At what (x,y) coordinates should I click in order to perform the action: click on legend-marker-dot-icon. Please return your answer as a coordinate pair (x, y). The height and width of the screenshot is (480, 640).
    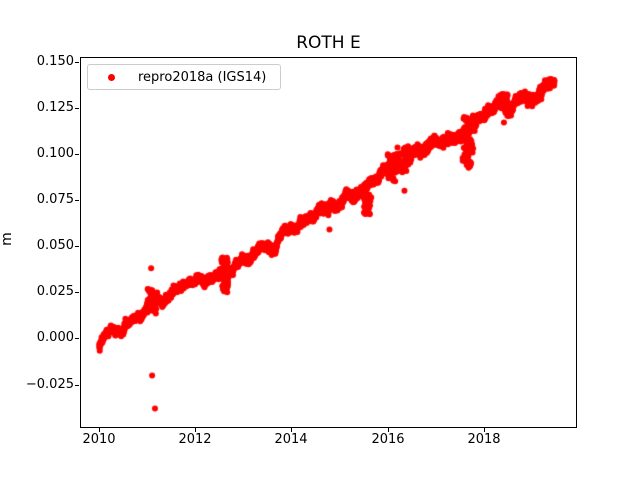
    Looking at the image, I should click on (111, 77).